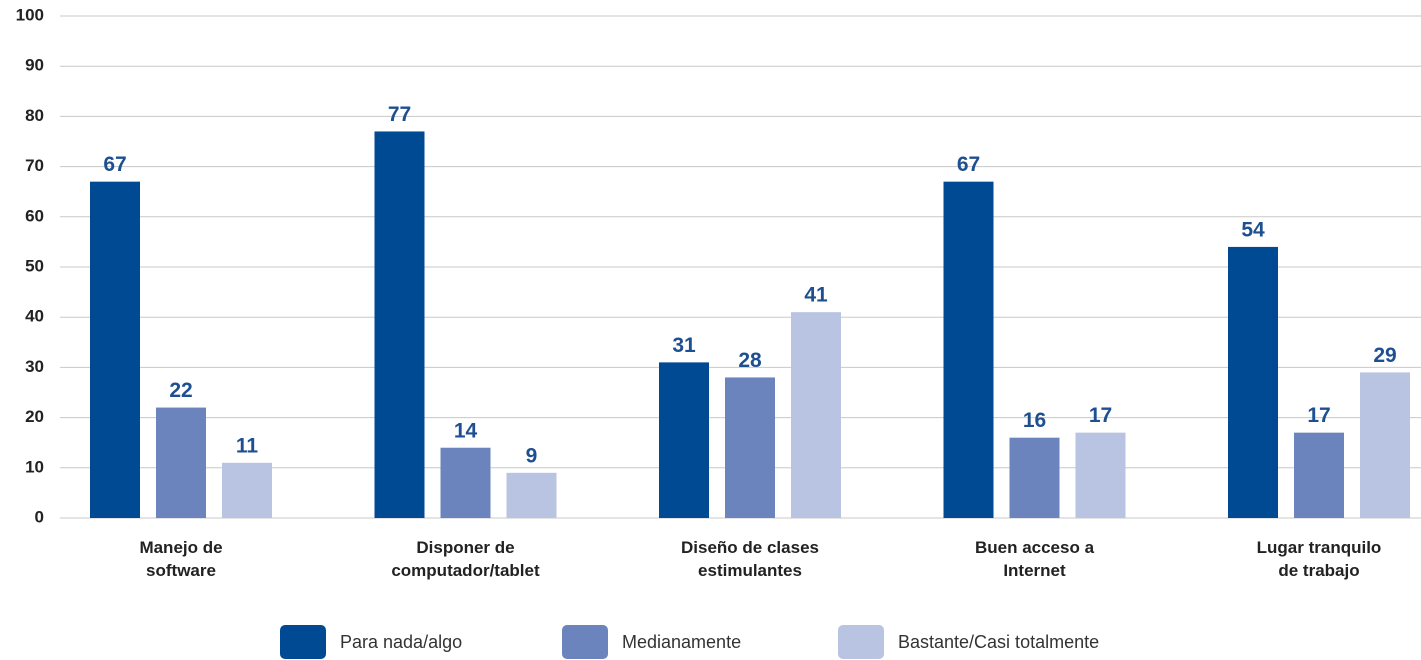 The image size is (1421, 660). I want to click on y-tick-label: 20, so click(34, 416).